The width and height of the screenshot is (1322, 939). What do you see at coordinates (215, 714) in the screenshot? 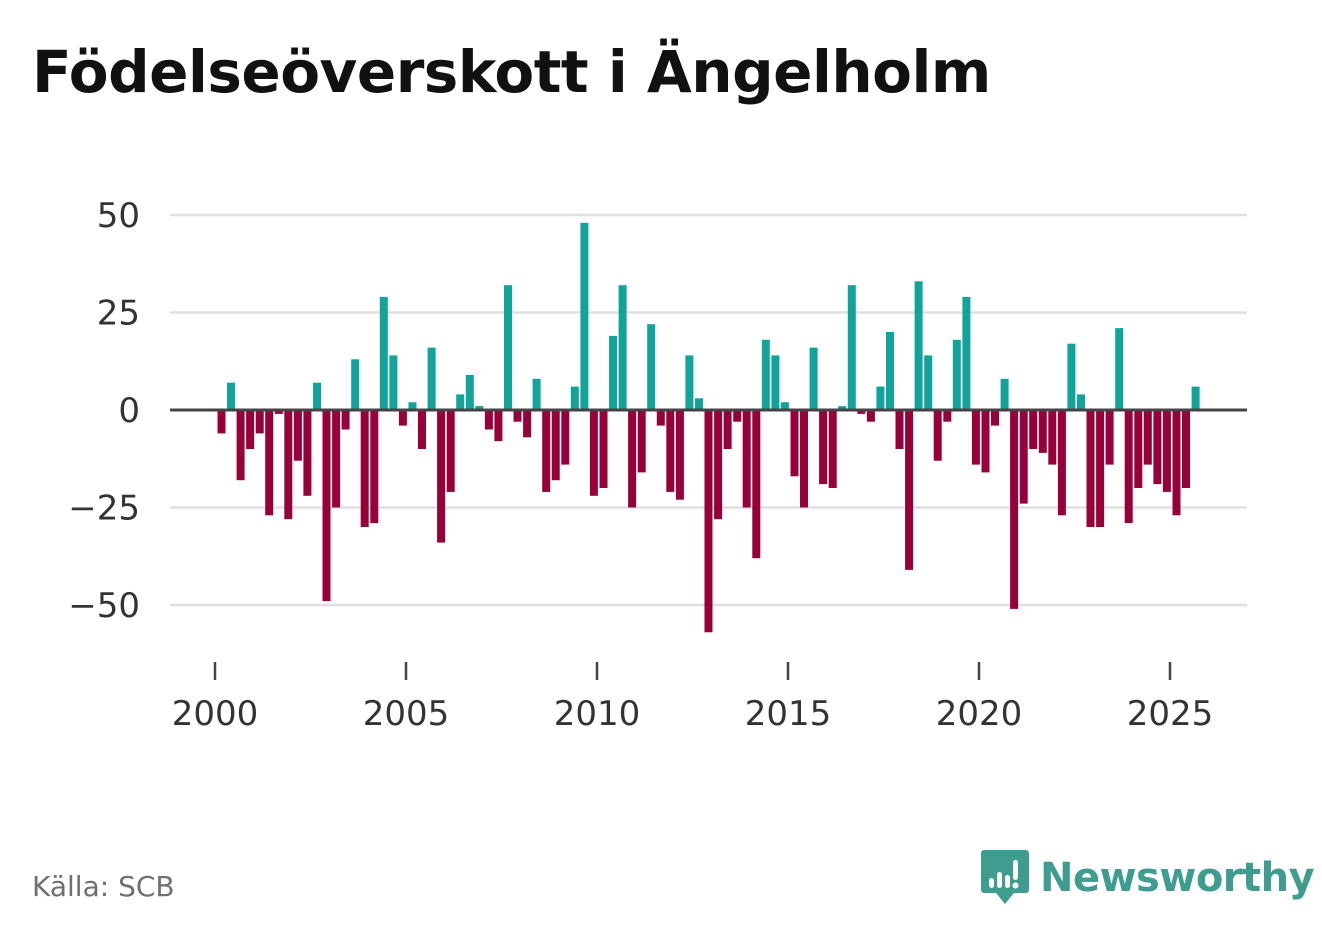
I see `x-tick-label: 2000` at bounding box center [215, 714].